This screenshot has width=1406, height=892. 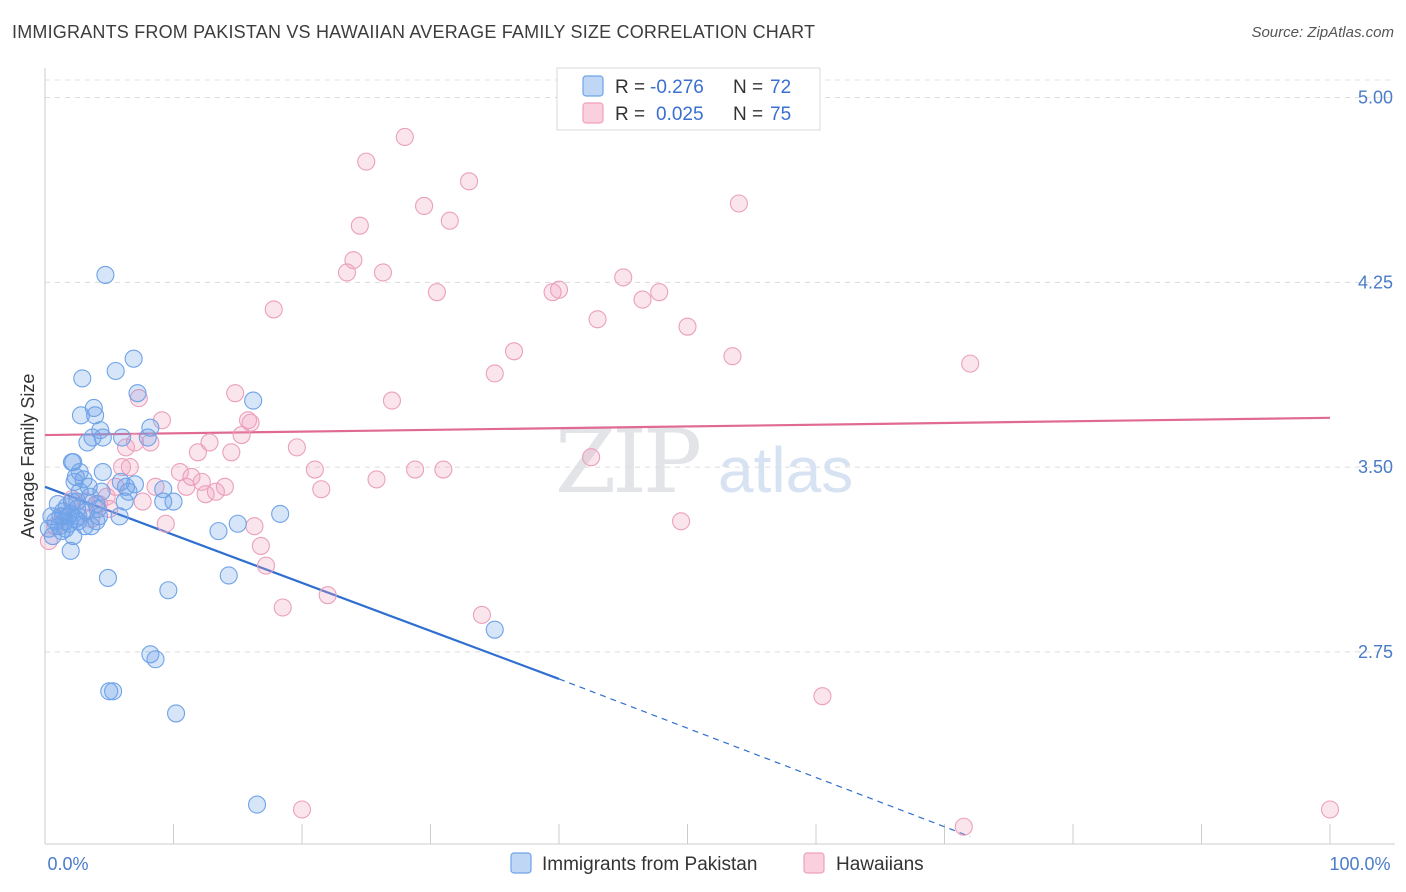 What do you see at coordinates (1359, 864) in the screenshot?
I see `x-tick-label-max: 100.0%` at bounding box center [1359, 864].